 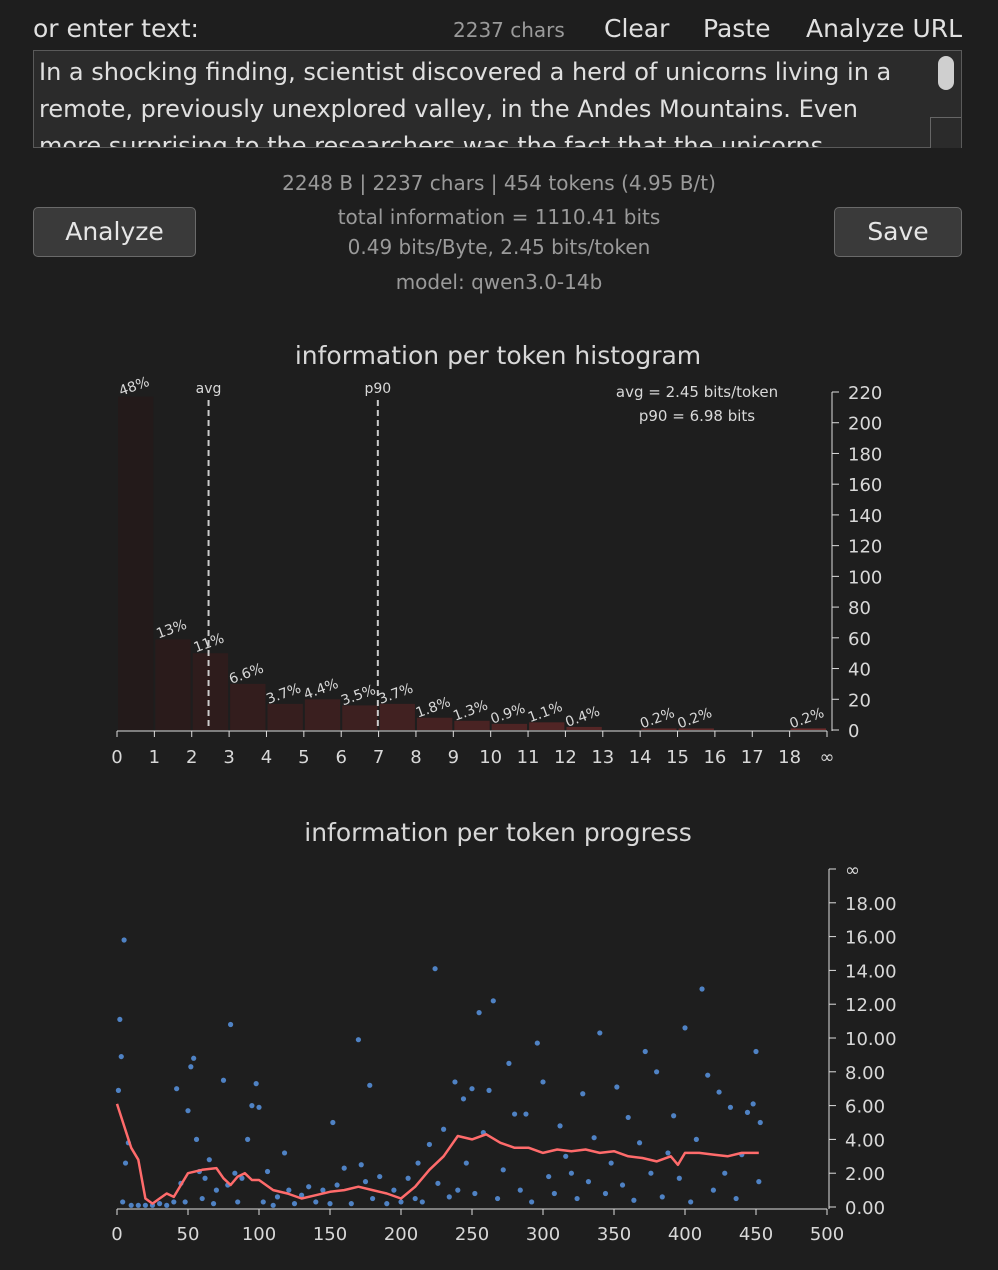 What do you see at coordinates (114, 232) in the screenshot?
I see `analyze-button: Analyze` at bounding box center [114, 232].